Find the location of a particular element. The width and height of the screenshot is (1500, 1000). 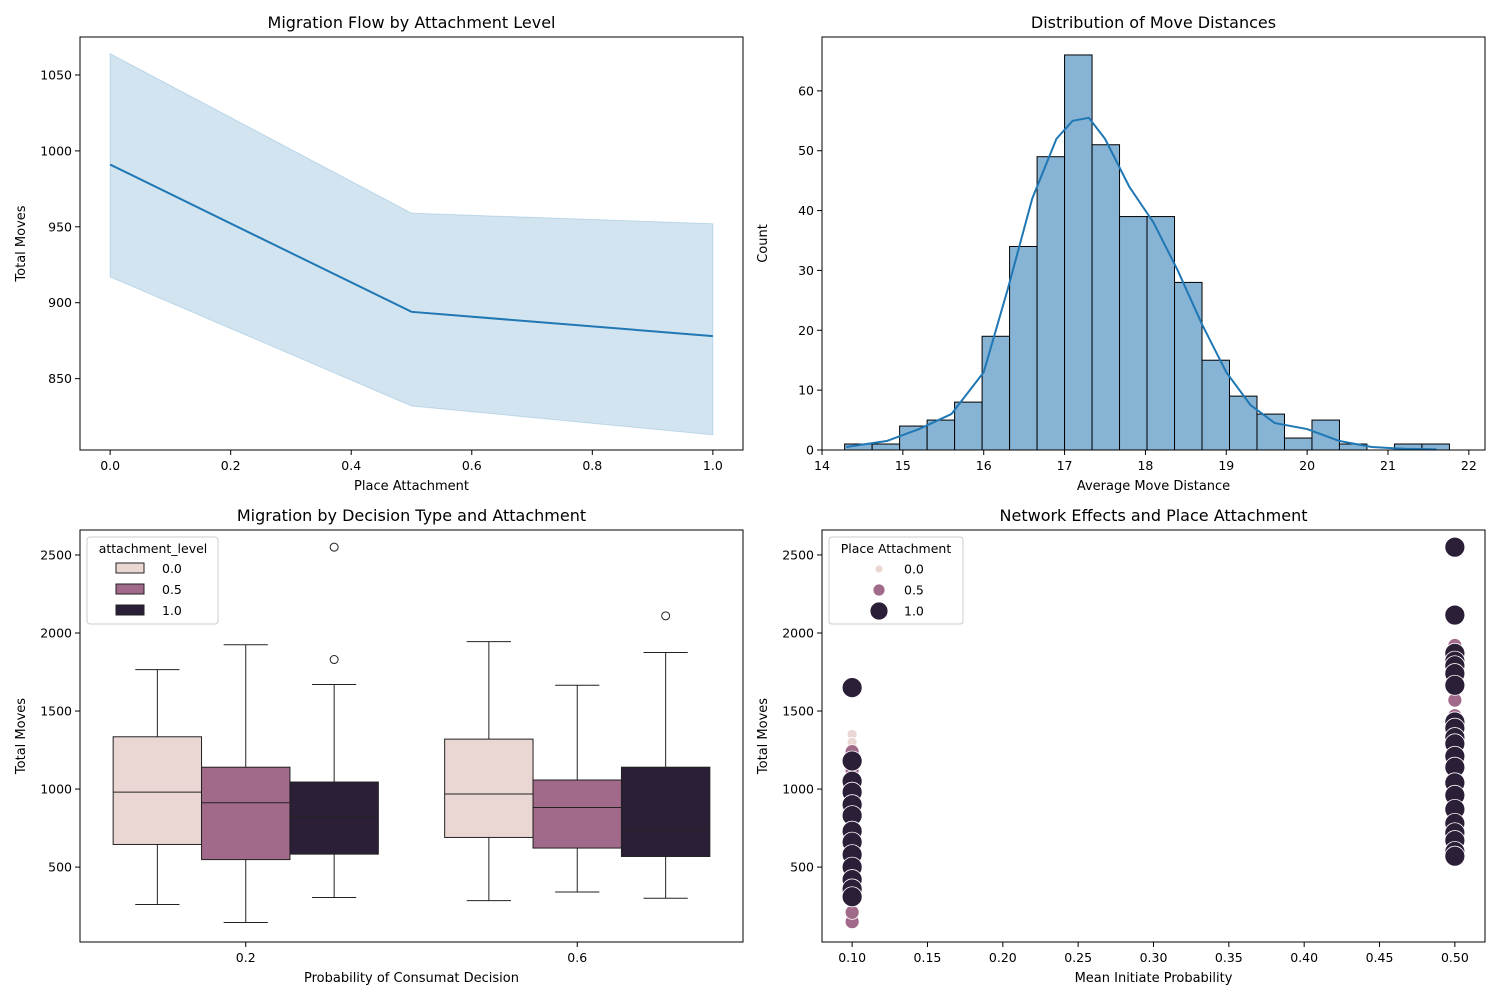

x-tick-label: 0.10 is located at coordinates (852, 957).